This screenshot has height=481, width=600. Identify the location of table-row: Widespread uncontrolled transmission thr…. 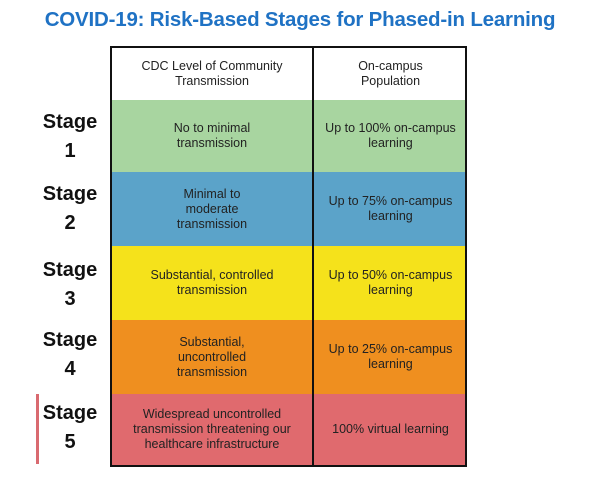
(288, 429).